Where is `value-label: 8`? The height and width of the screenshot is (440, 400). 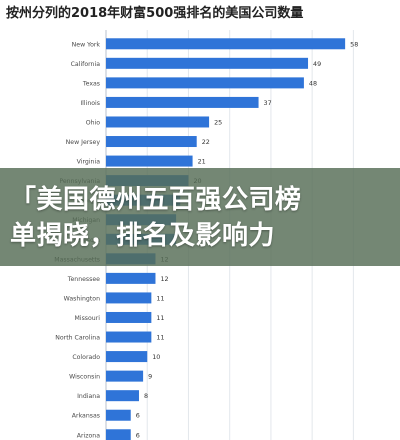
value-label: 8 is located at coordinates (146, 396).